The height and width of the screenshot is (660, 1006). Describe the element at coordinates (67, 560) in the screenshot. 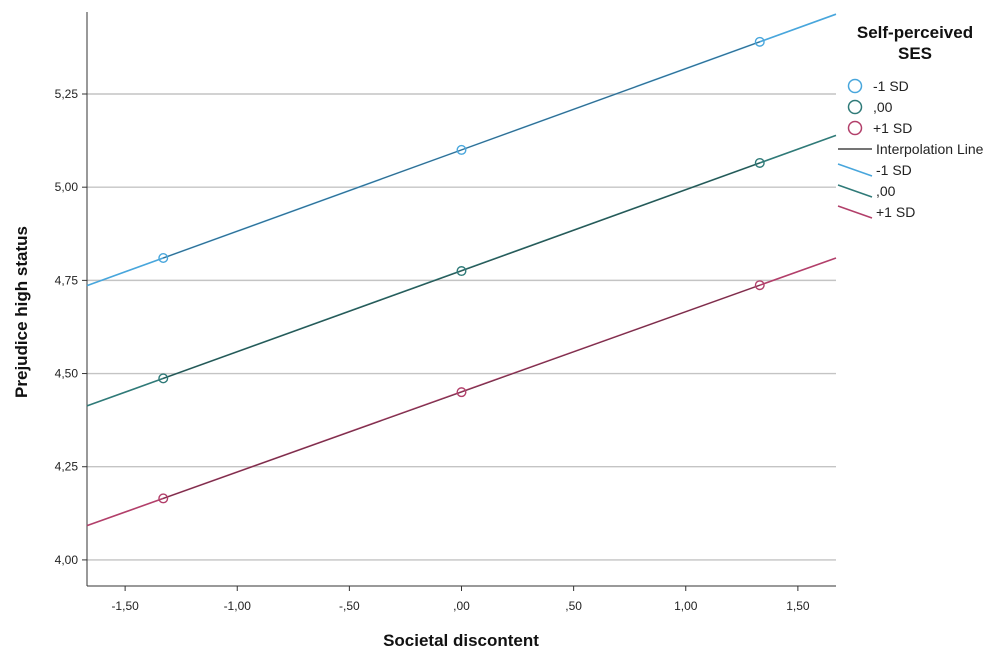

I see `y-tick-label-0: 4,00` at that location.